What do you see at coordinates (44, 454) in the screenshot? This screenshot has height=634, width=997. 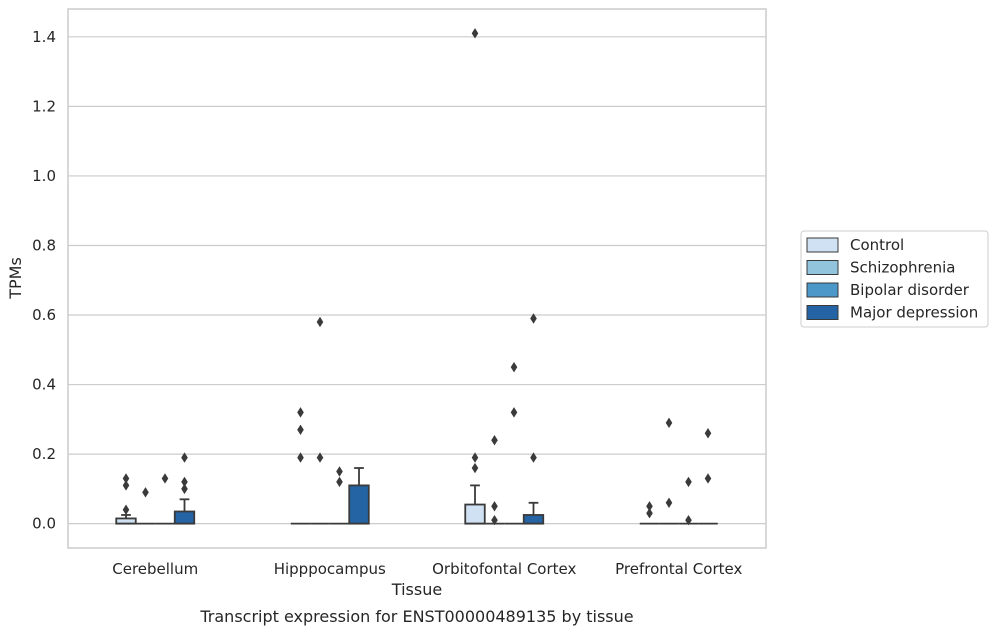 I see `y-tick-label: 0.2` at bounding box center [44, 454].